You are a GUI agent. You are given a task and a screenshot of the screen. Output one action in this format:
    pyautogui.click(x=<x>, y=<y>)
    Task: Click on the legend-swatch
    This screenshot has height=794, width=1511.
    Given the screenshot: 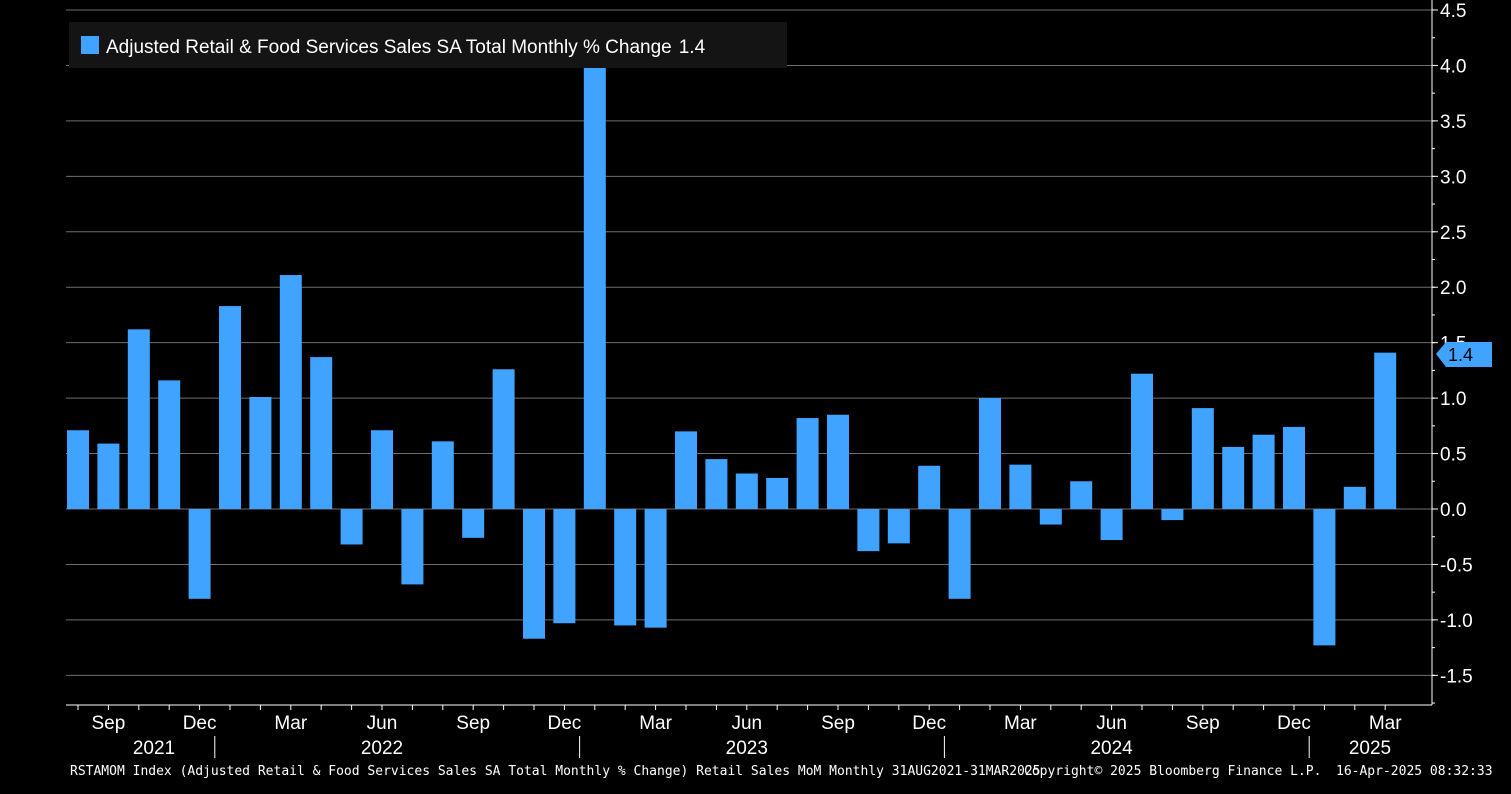 What is the action you would take?
    pyautogui.click(x=90, y=45)
    